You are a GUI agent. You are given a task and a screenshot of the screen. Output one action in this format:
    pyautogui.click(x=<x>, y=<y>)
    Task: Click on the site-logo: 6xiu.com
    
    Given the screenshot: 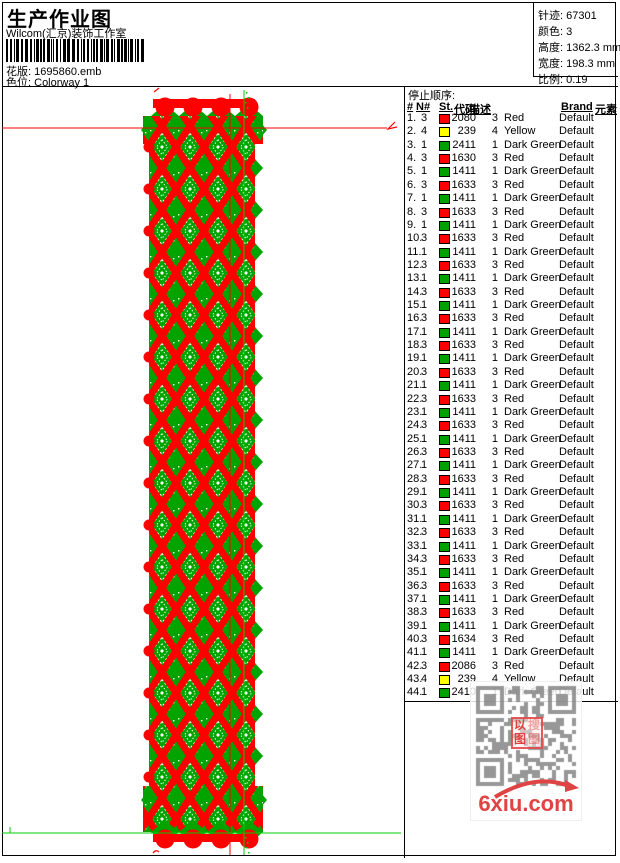 What is the action you would take?
    pyautogui.click(x=526, y=803)
    